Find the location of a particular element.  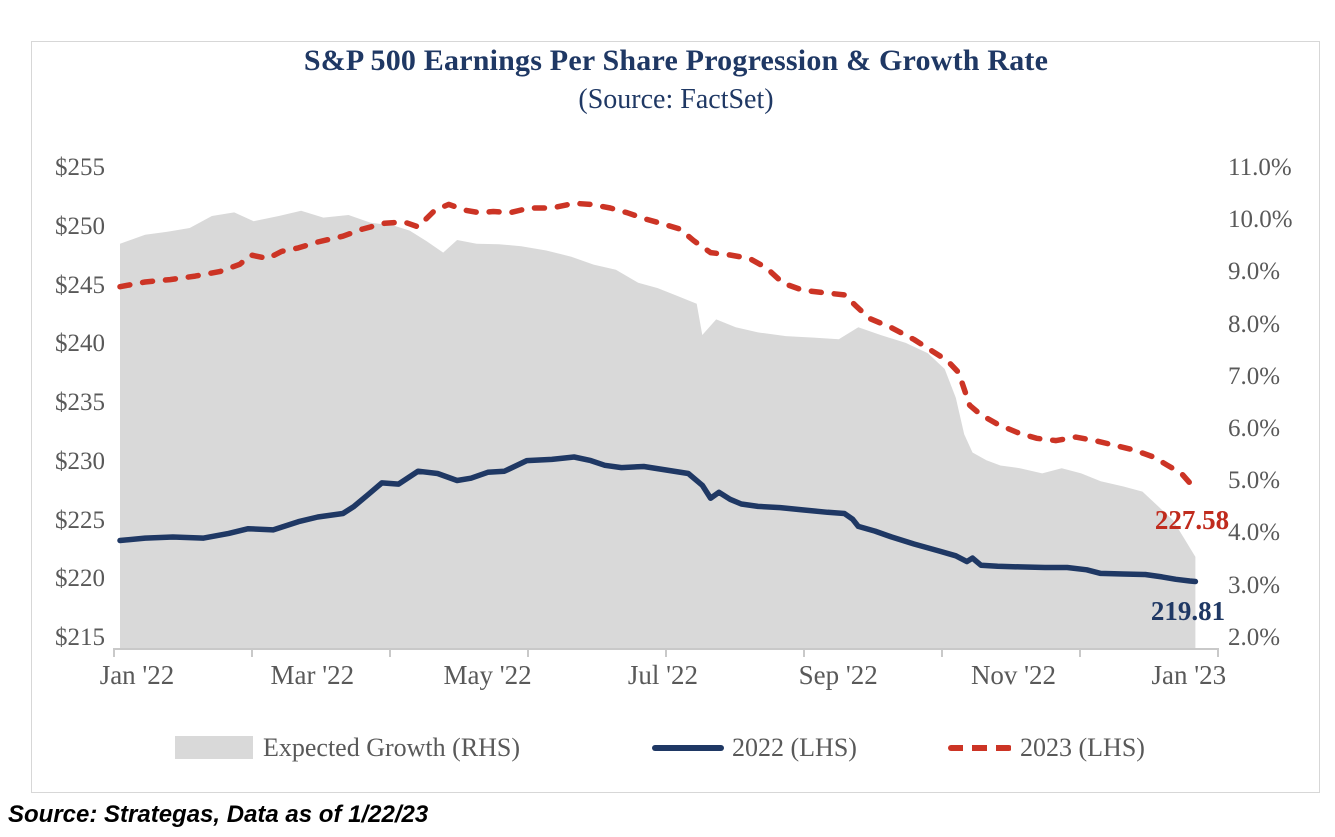

y-axis-label-right: 8.0% is located at coordinates (1254, 324).